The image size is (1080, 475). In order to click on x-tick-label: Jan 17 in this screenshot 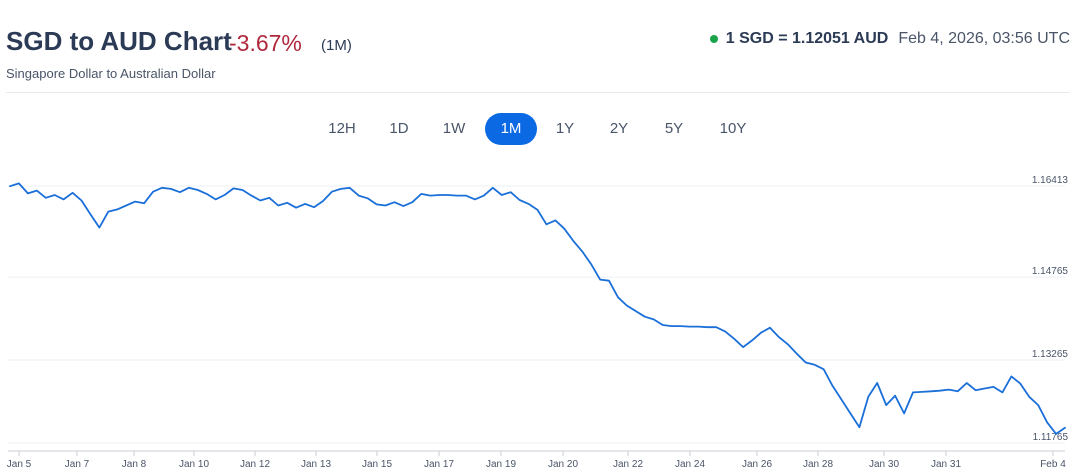, I will do `click(439, 464)`.